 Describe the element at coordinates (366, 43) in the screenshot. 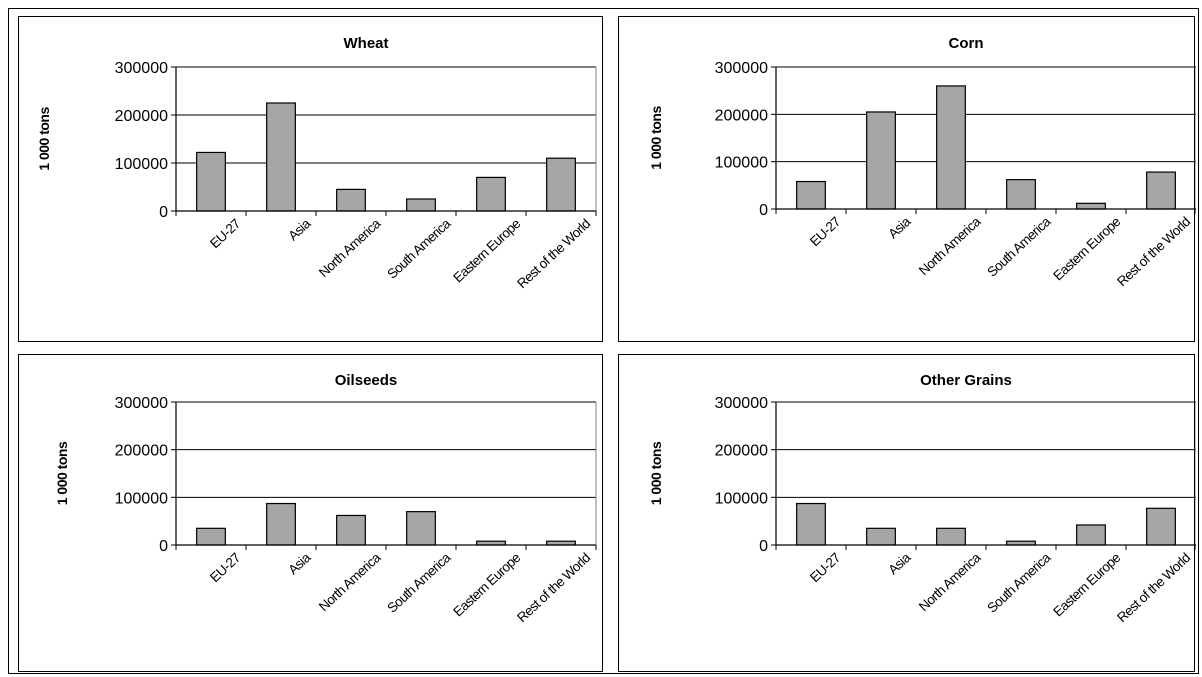

I see `chart-title: Wheat` at that location.